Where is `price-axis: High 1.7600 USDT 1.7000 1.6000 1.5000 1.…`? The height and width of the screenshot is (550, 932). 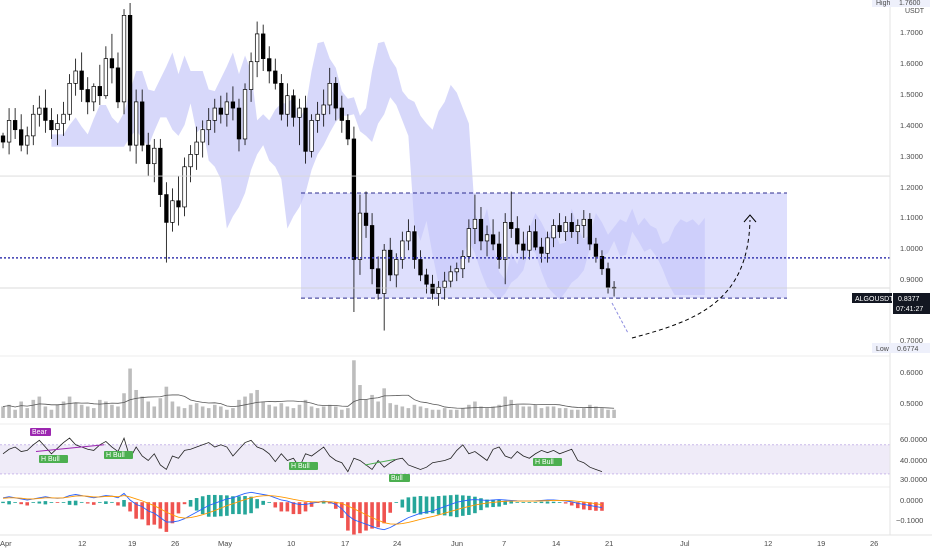
price-axis: High 1.7600 USDT 1.7000 1.6000 1.5000 1.… is located at coordinates (892, 275).